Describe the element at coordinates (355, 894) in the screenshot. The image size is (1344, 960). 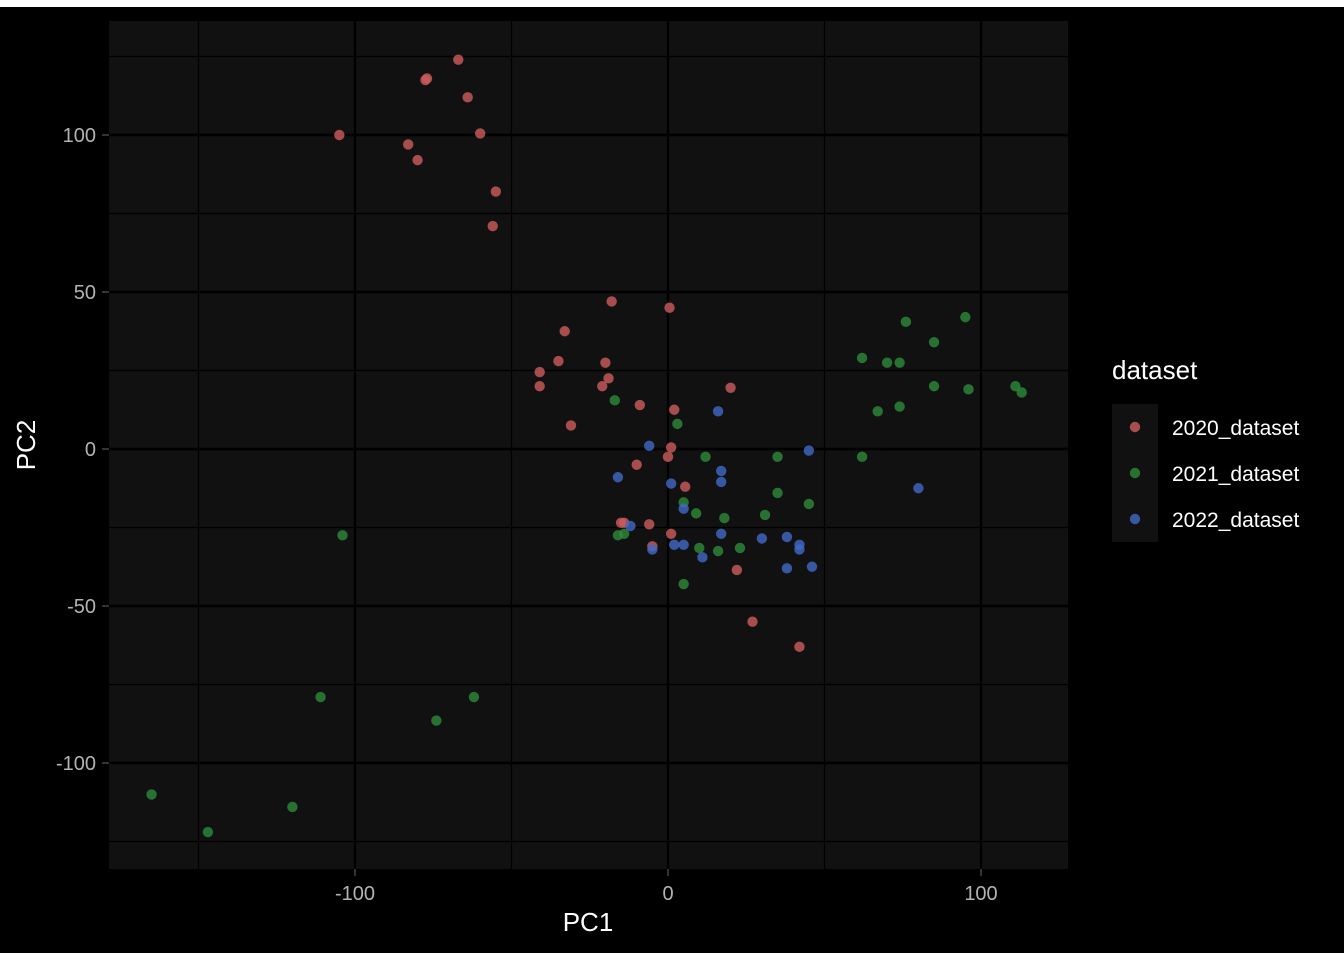
I see `x-tick-label: -100` at that location.